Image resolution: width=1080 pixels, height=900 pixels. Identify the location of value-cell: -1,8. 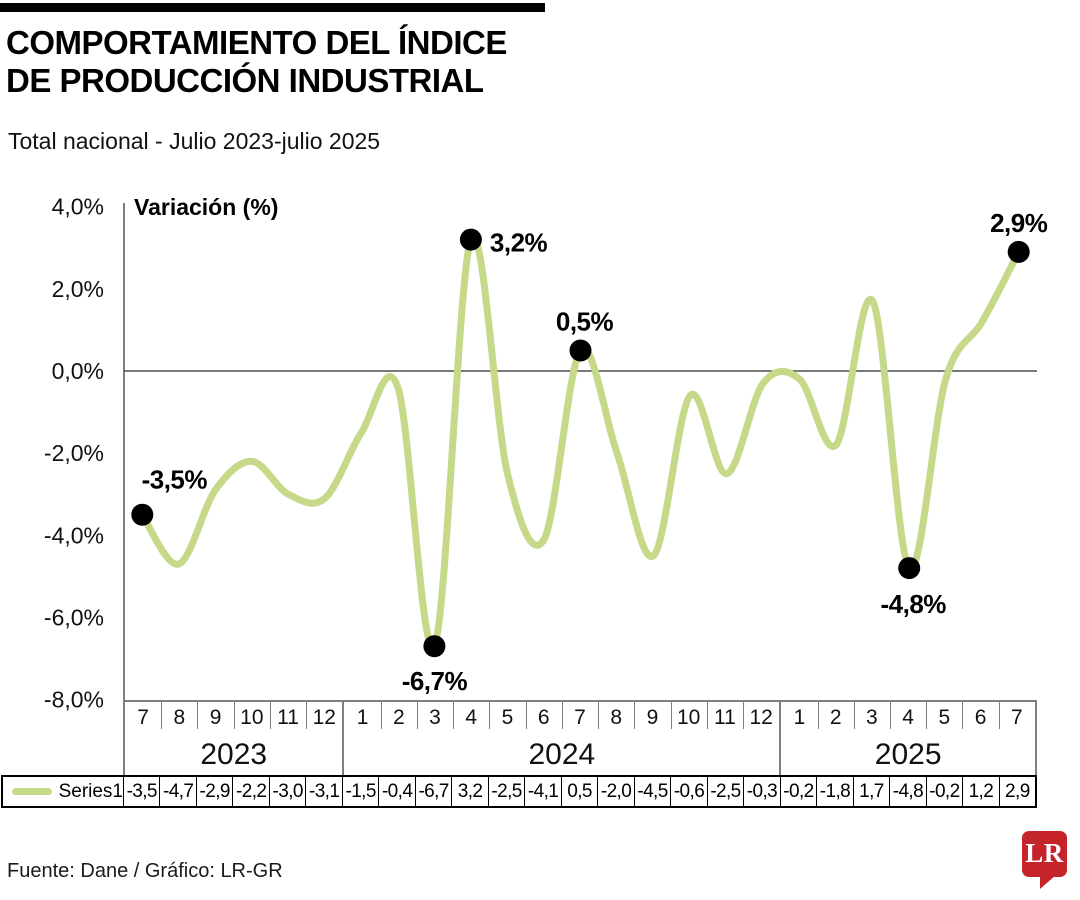
(834, 791).